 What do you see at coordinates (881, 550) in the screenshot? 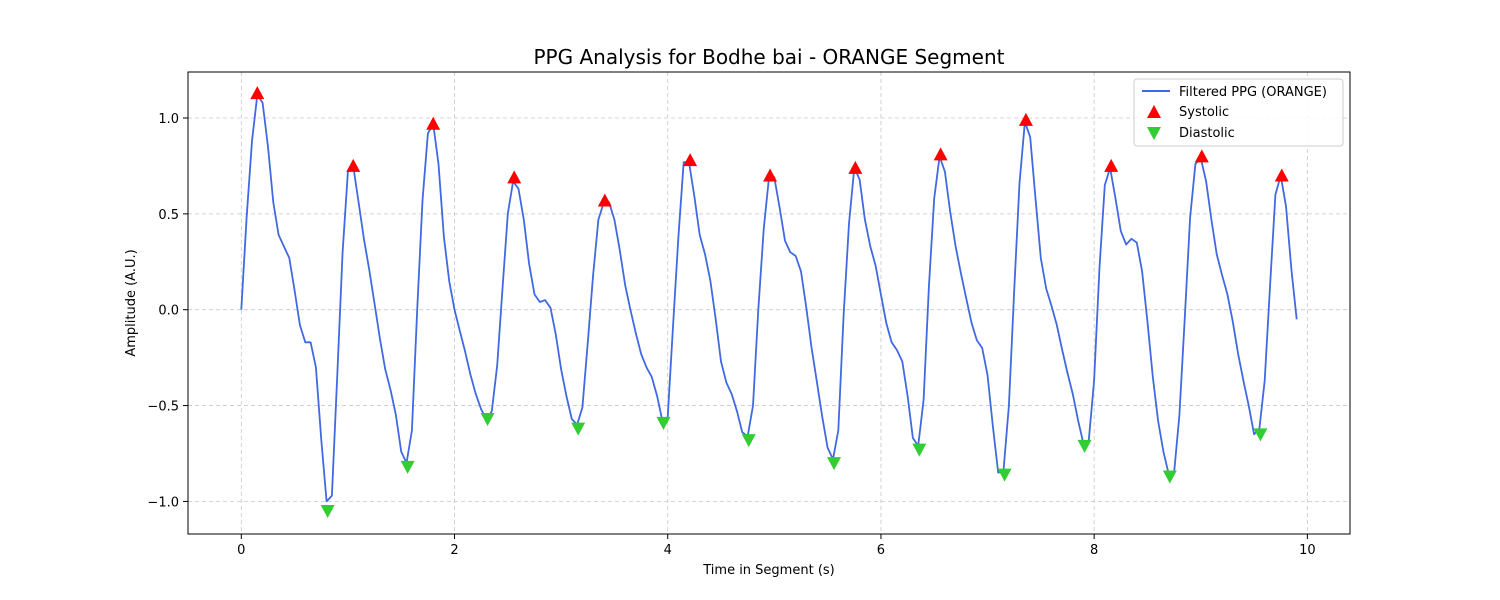
I see `x-tick-label: 6` at bounding box center [881, 550].